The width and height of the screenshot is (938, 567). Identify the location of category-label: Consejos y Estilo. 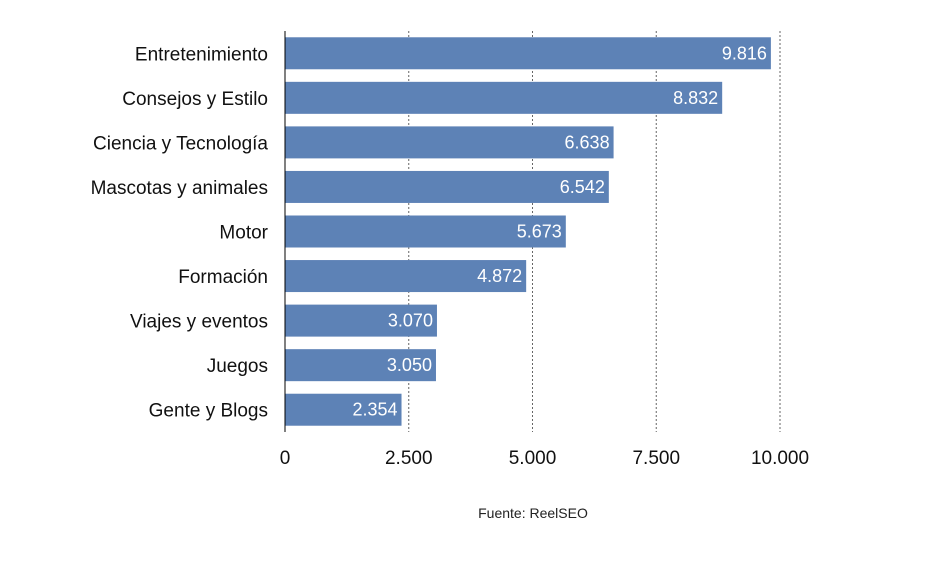
(195, 99).